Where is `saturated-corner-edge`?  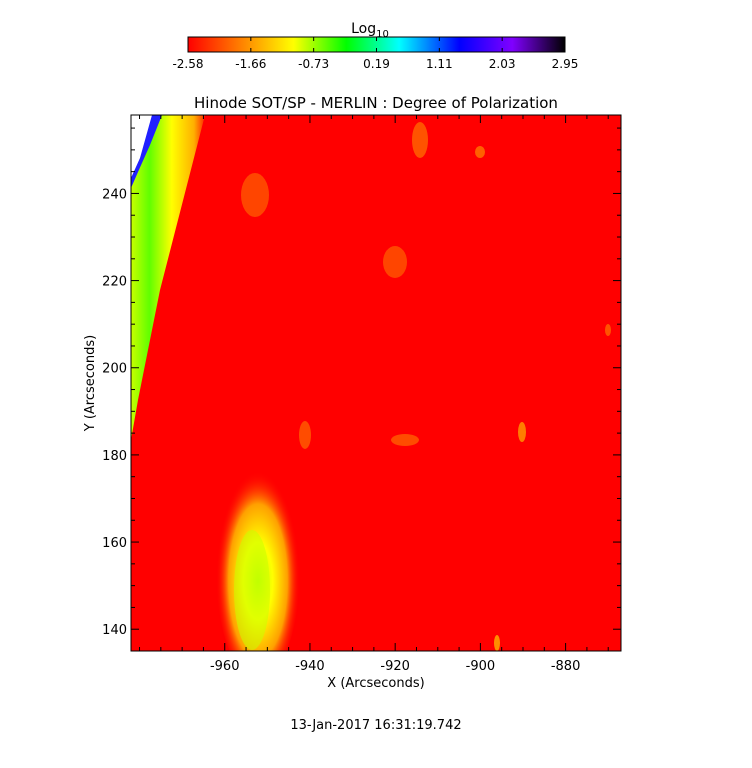
saturated-corner-edge is located at coordinates (146, 151).